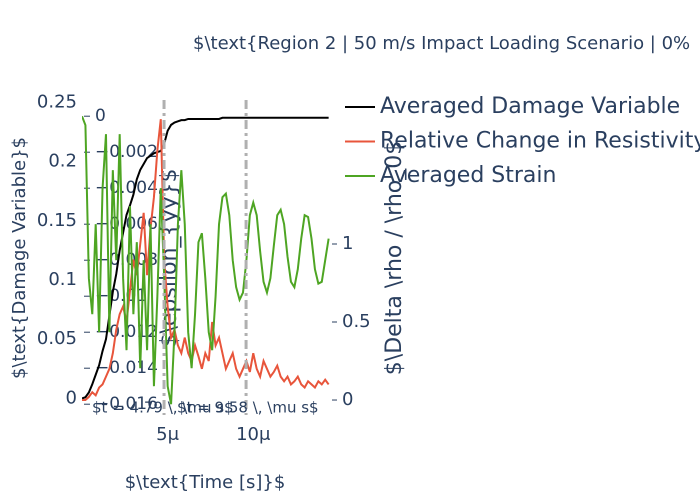  Describe the element at coordinates (347, 399) in the screenshot. I see `y3-tick-label: 0` at that location.